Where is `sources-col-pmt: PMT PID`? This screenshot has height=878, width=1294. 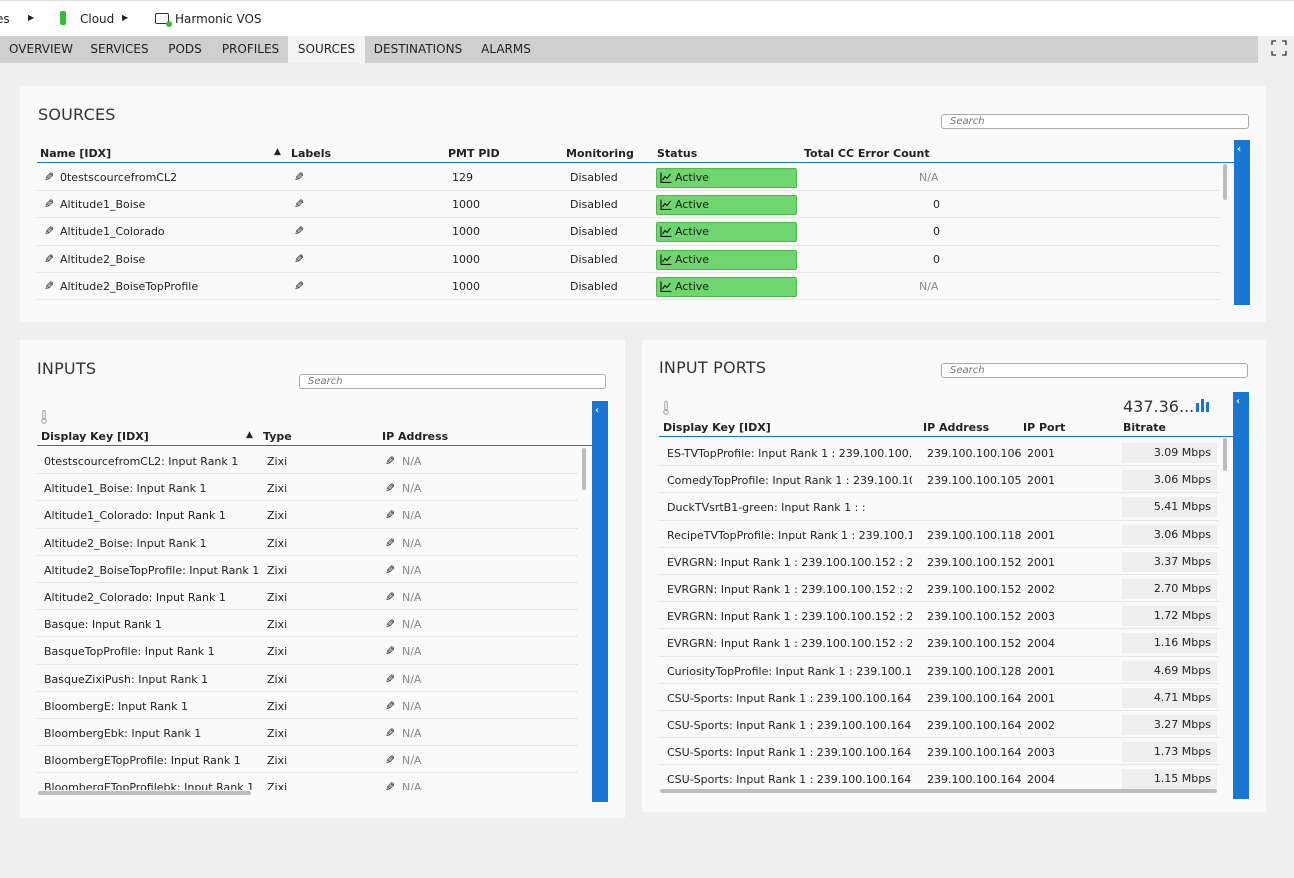 sources-col-pmt: PMT PID is located at coordinates (474, 153).